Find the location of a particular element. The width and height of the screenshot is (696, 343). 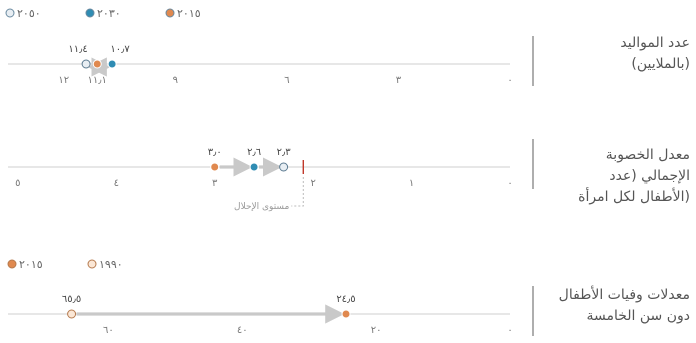

value-label-y2015: ٣٫٠ is located at coordinates (215, 152).